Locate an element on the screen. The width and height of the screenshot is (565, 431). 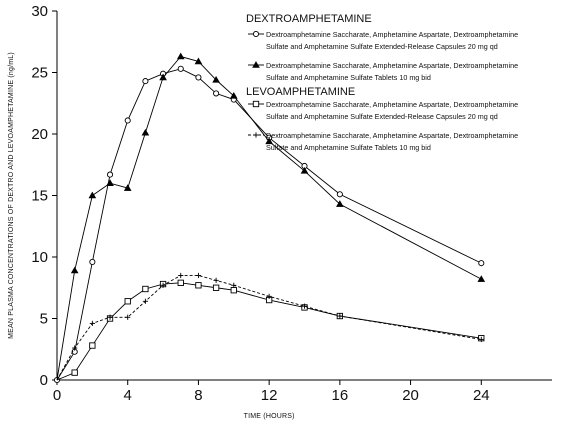
x-tick-label: 4 is located at coordinates (128, 395).